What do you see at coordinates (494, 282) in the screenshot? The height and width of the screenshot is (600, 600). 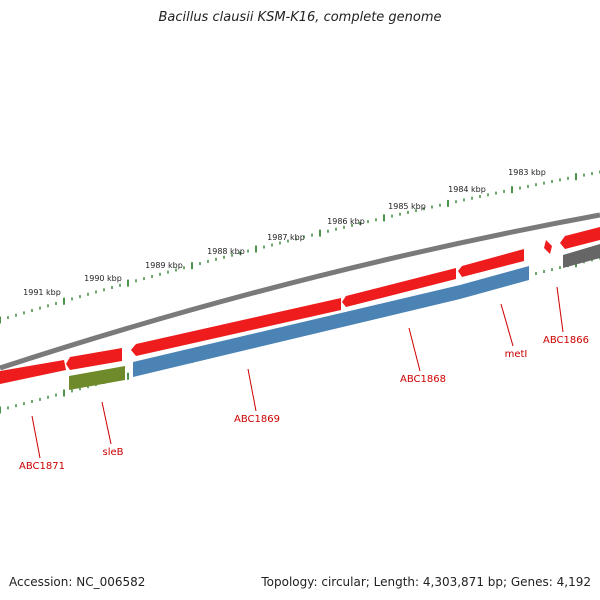 I see `gene-abc1868-feature` at bounding box center [494, 282].